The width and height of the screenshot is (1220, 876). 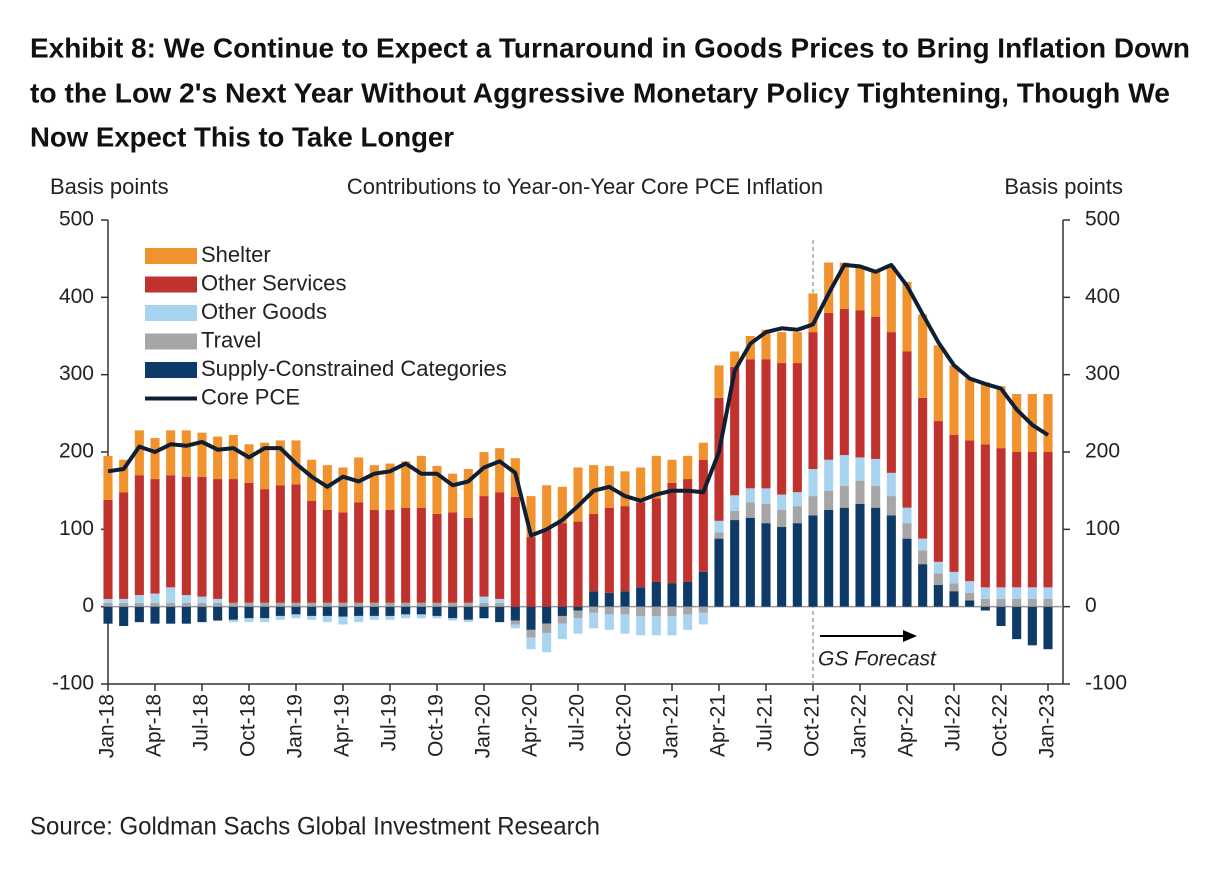 What do you see at coordinates (1102, 451) in the screenshot?
I see `y2-tick-label: 200` at bounding box center [1102, 451].